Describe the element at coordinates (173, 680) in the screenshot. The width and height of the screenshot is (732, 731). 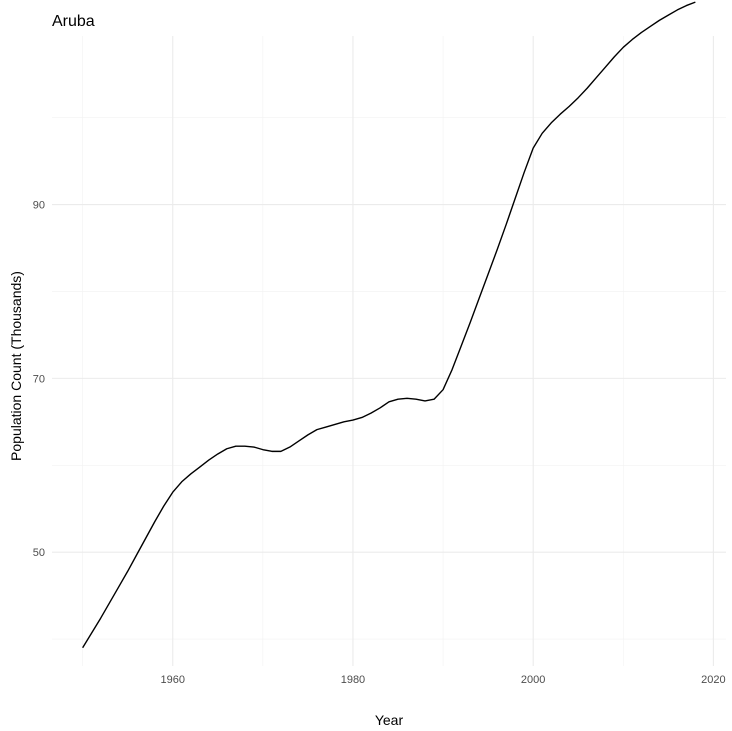
I see `x-tick-label: 1960` at that location.